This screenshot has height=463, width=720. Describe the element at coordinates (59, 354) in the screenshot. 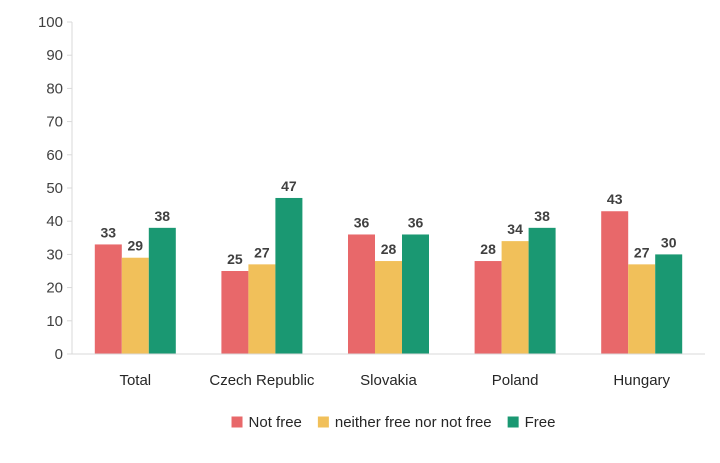

I see `y-tick-label: 0` at that location.